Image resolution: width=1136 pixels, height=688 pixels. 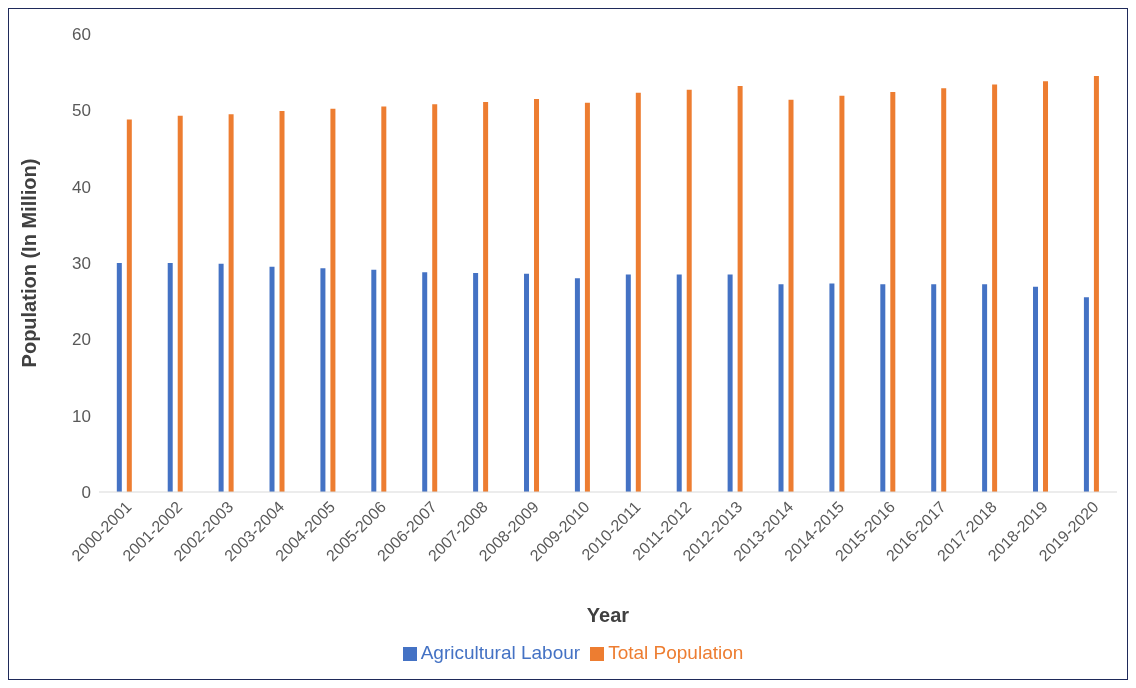 What do you see at coordinates (676, 652) in the screenshot?
I see `legend-label: Total Population` at bounding box center [676, 652].